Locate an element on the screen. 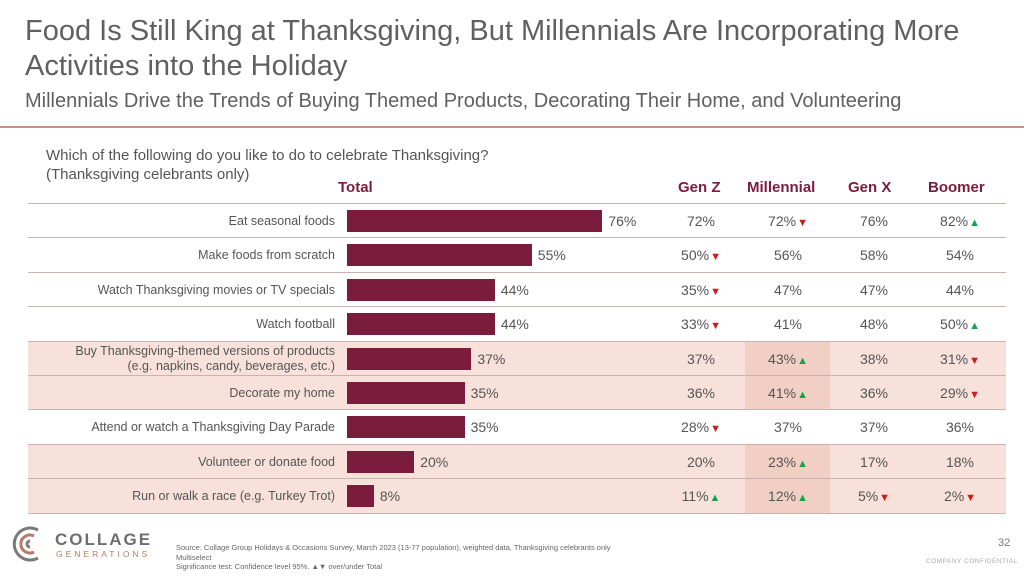 This screenshot has width=1024, height=576. cell-genx: 48% is located at coordinates (874, 324).